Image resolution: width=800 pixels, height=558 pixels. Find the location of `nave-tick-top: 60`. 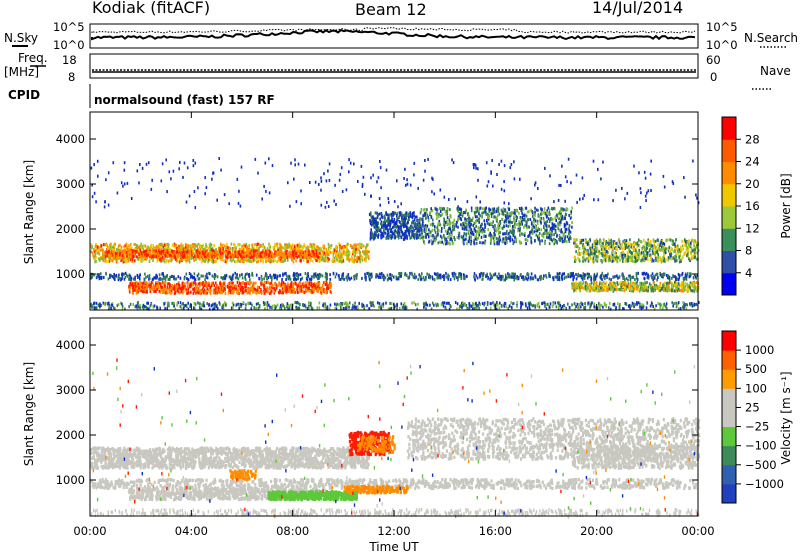

nave-tick-top: 60 is located at coordinates (713, 60).